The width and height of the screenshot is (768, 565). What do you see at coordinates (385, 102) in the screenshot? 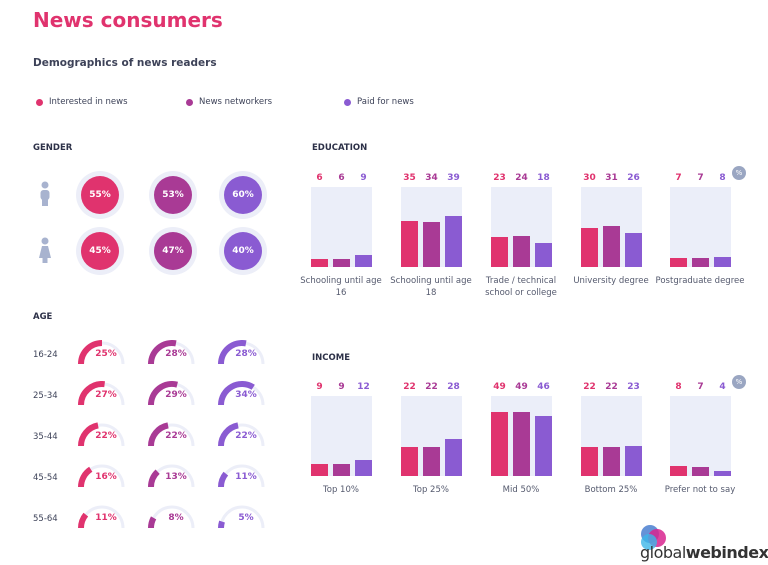
I see `legend-label: Paid for news` at bounding box center [385, 102].